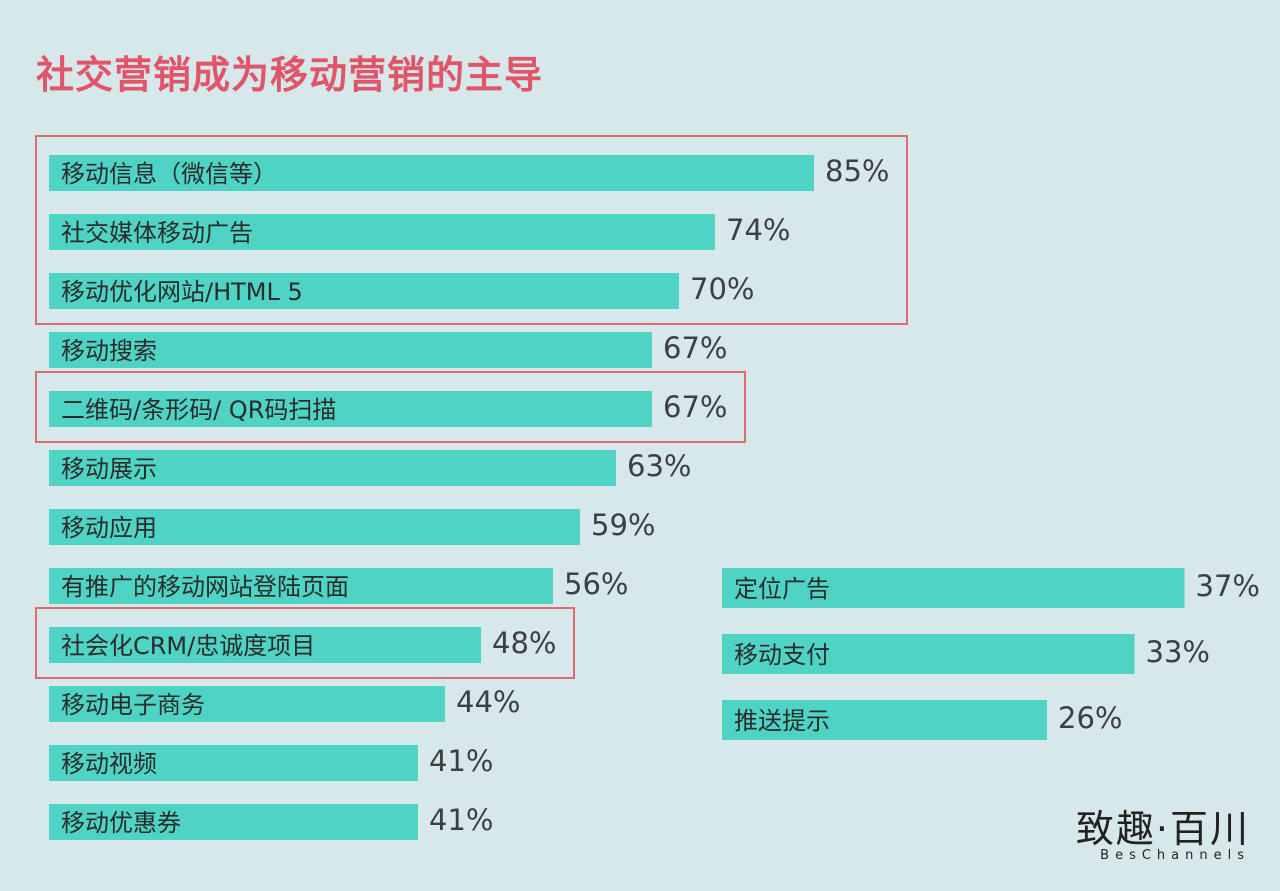  Describe the element at coordinates (623, 525) in the screenshot. I see `value-label: 59%` at that location.